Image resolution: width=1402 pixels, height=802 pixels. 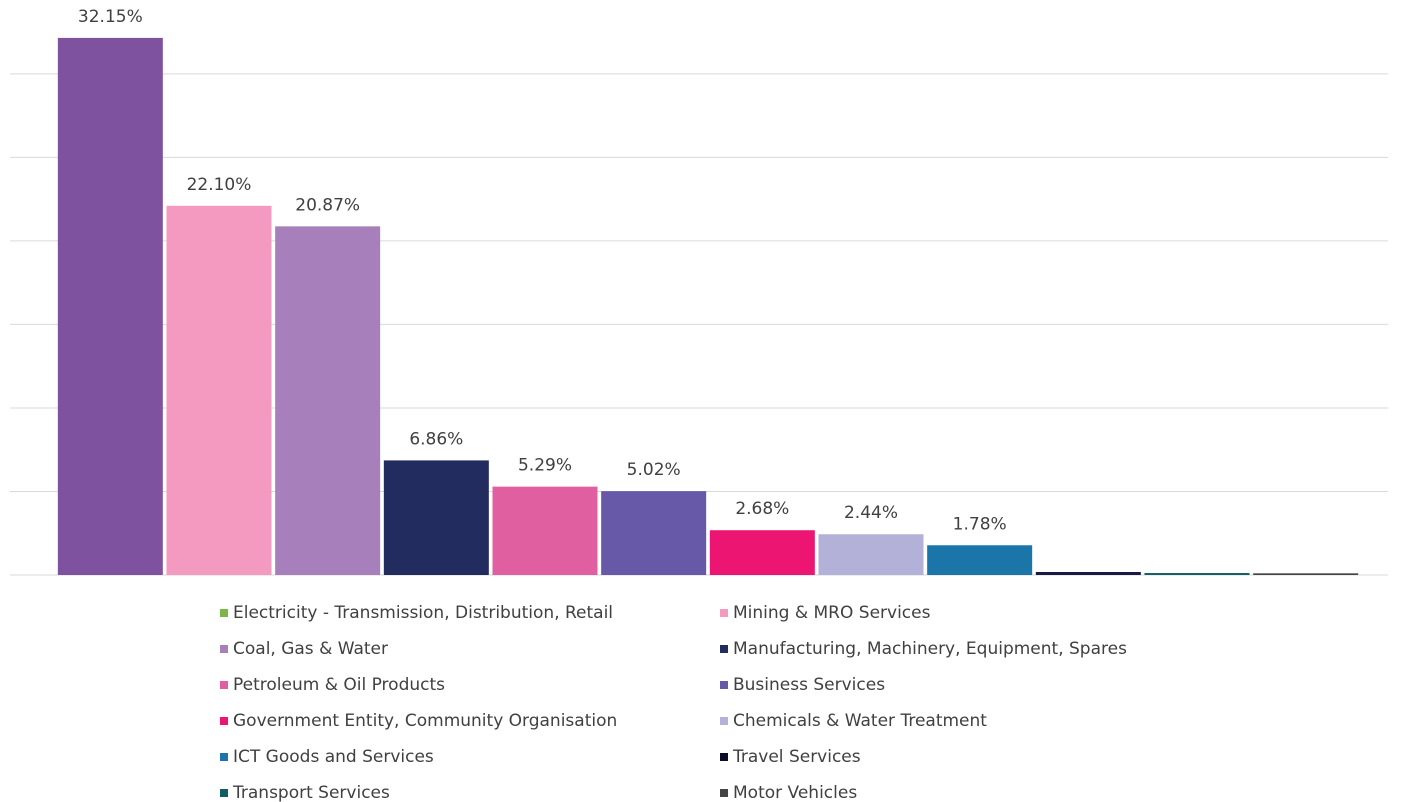 What do you see at coordinates (310, 649) in the screenshot?
I see `legend-label: Coal, Gas & Water` at bounding box center [310, 649].